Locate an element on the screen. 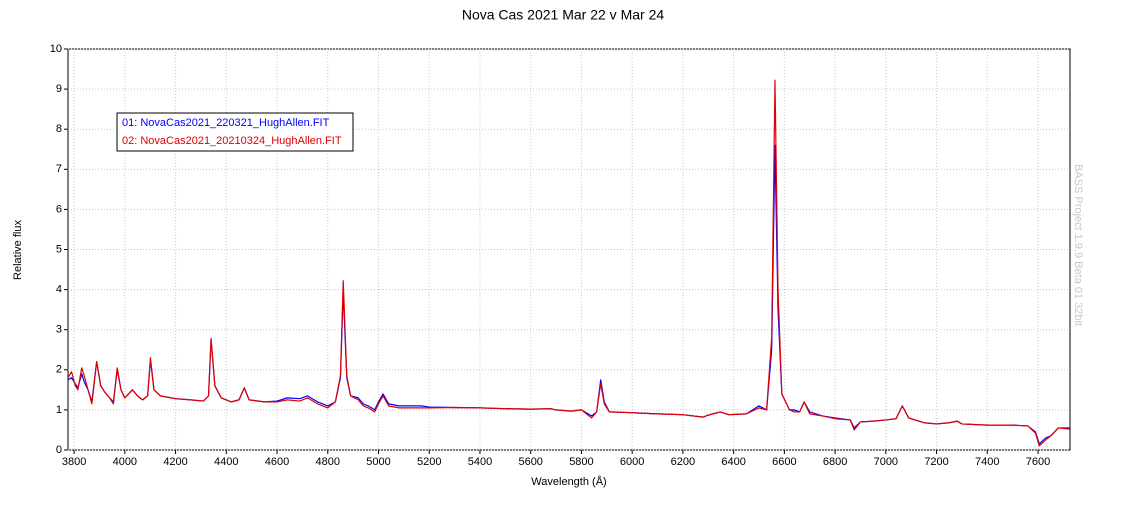 This screenshot has width=1126, height=512. legend-entry: 01: NovaCas2021_220321_HughAllen.FIT is located at coordinates (226, 123).